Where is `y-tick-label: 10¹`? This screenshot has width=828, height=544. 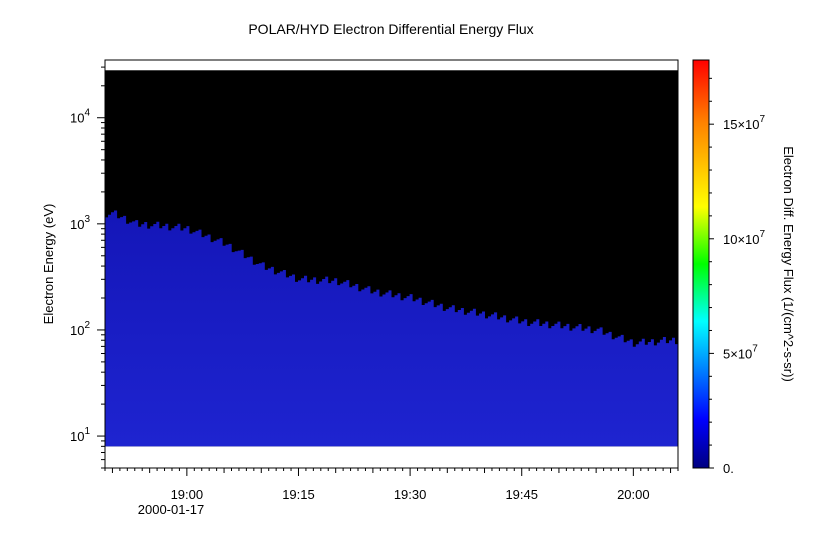 y-tick-label: 10¹ is located at coordinates (80, 435).